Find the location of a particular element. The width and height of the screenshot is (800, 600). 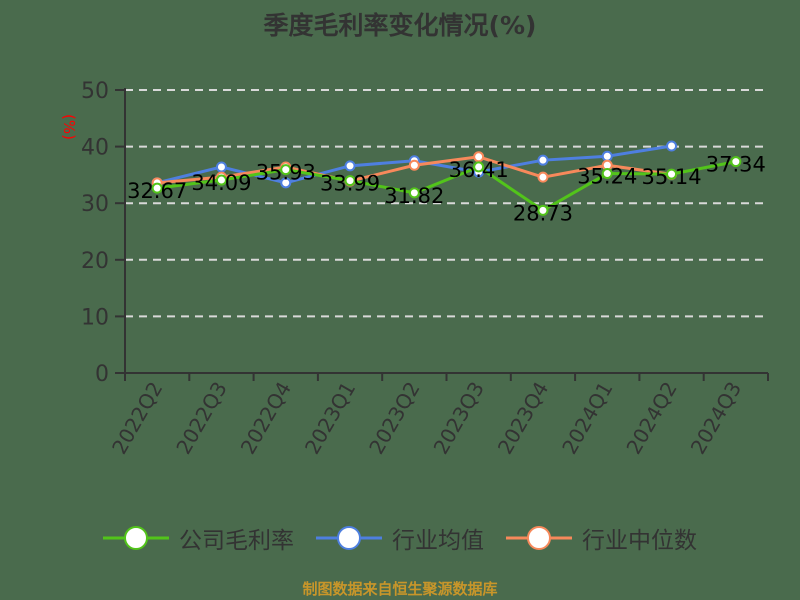

x-tick-label: 2024Q2 is located at coordinates (651, 418).